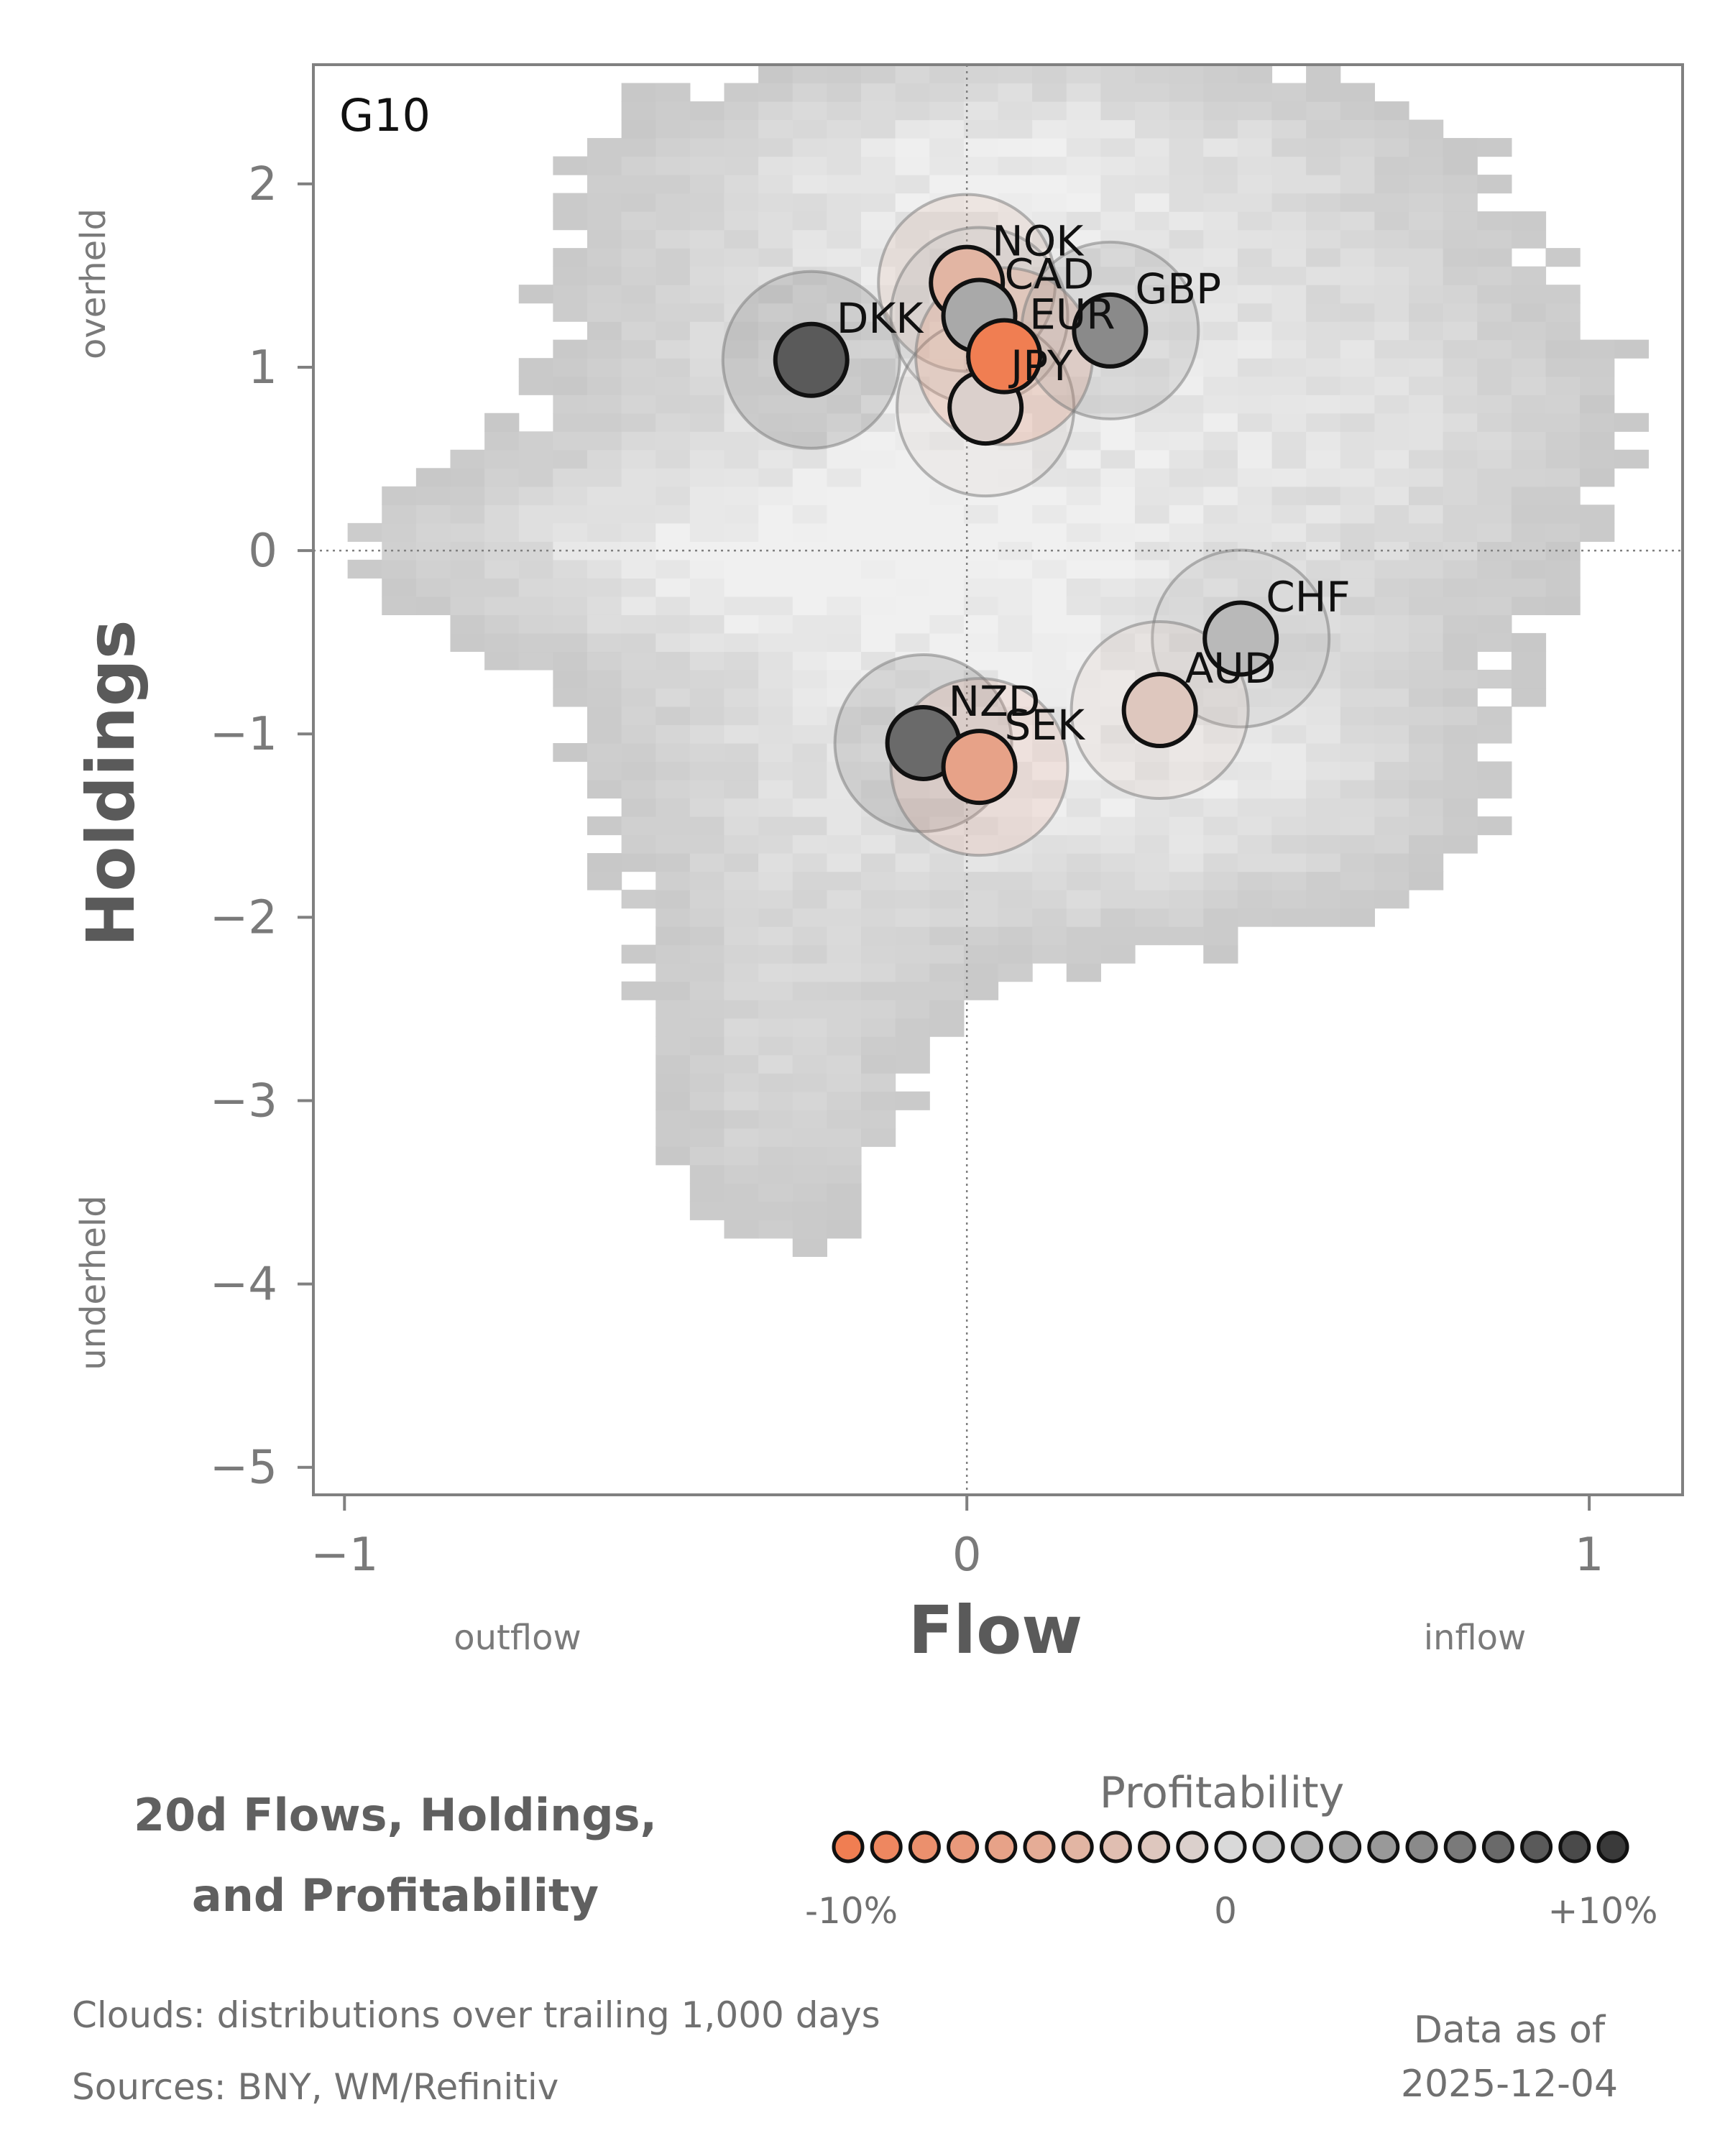 The image size is (1725, 2156). What do you see at coordinates (1045, 725) in the screenshot?
I see `point-label-sek: SEK` at bounding box center [1045, 725].